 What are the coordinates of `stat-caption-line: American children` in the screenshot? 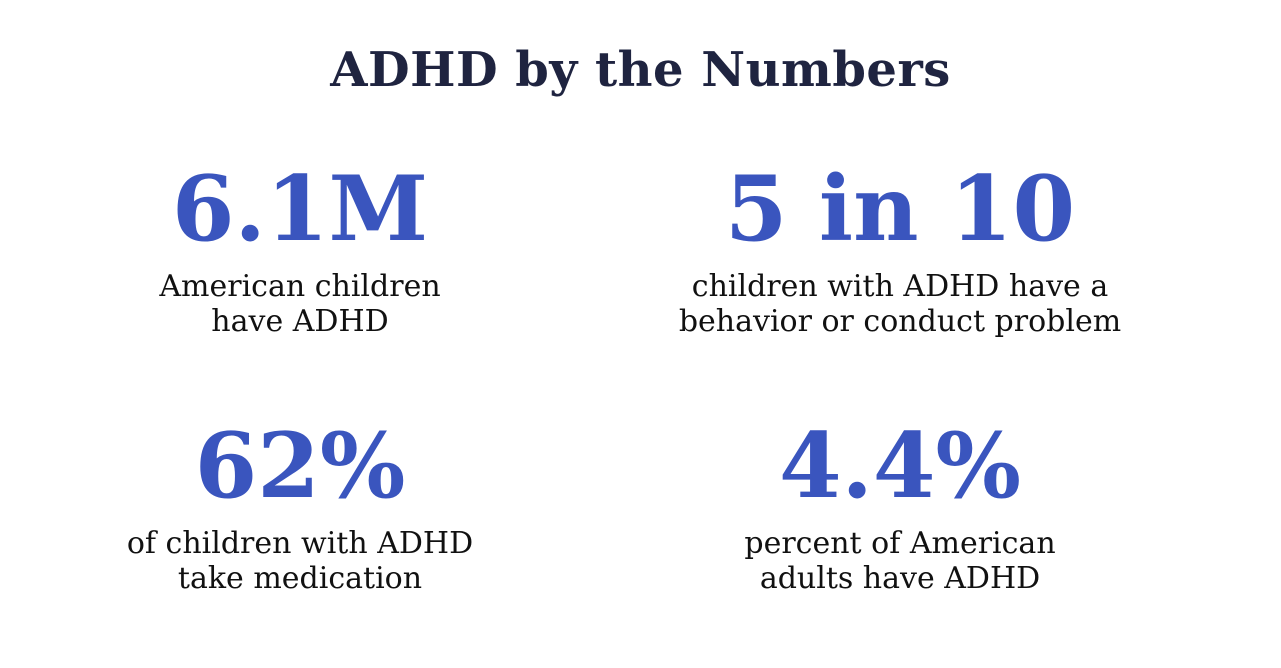 It's located at (300, 286).